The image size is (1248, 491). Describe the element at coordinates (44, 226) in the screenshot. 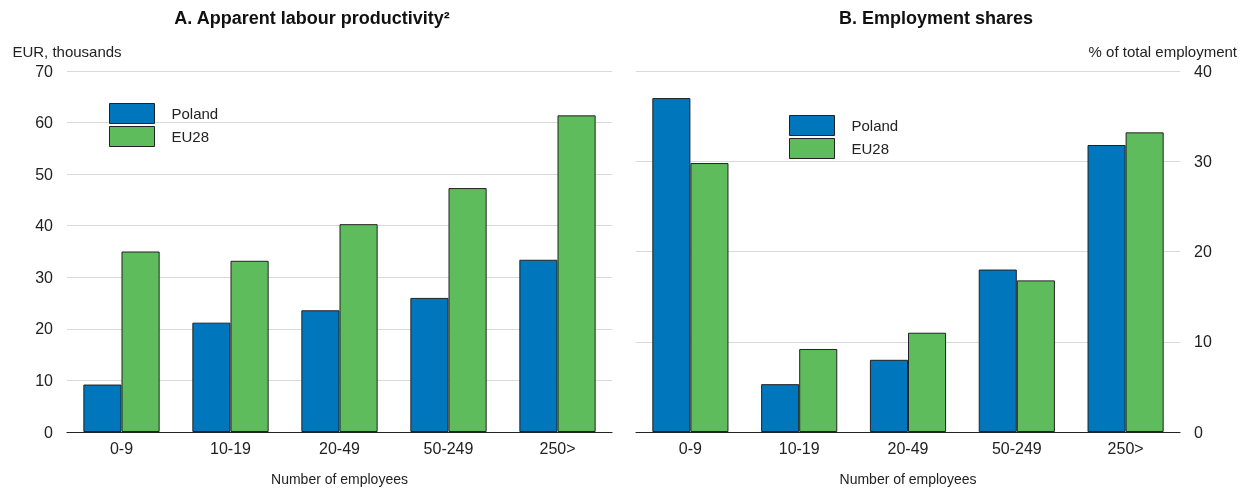

I see `y-tick-label: 40` at that location.